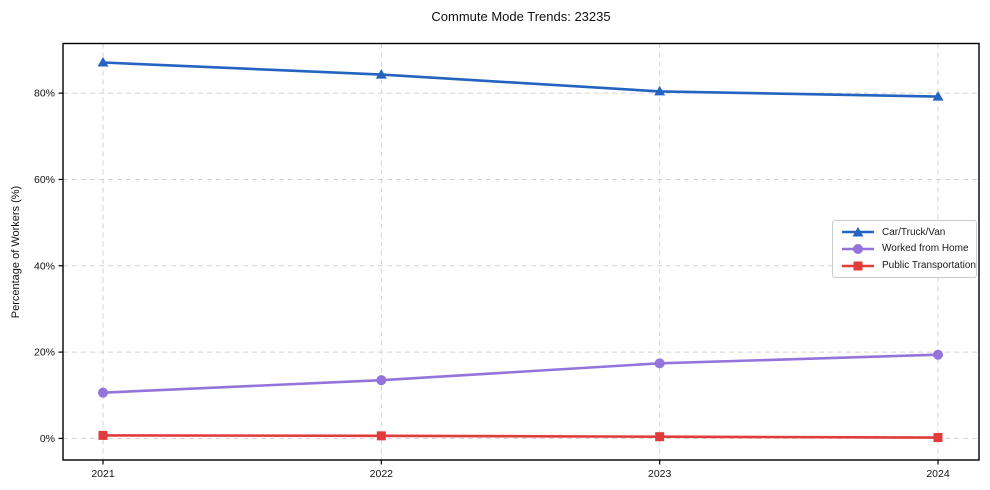  Describe the element at coordinates (44, 353) in the screenshot. I see `y-tick-label: 20%` at that location.